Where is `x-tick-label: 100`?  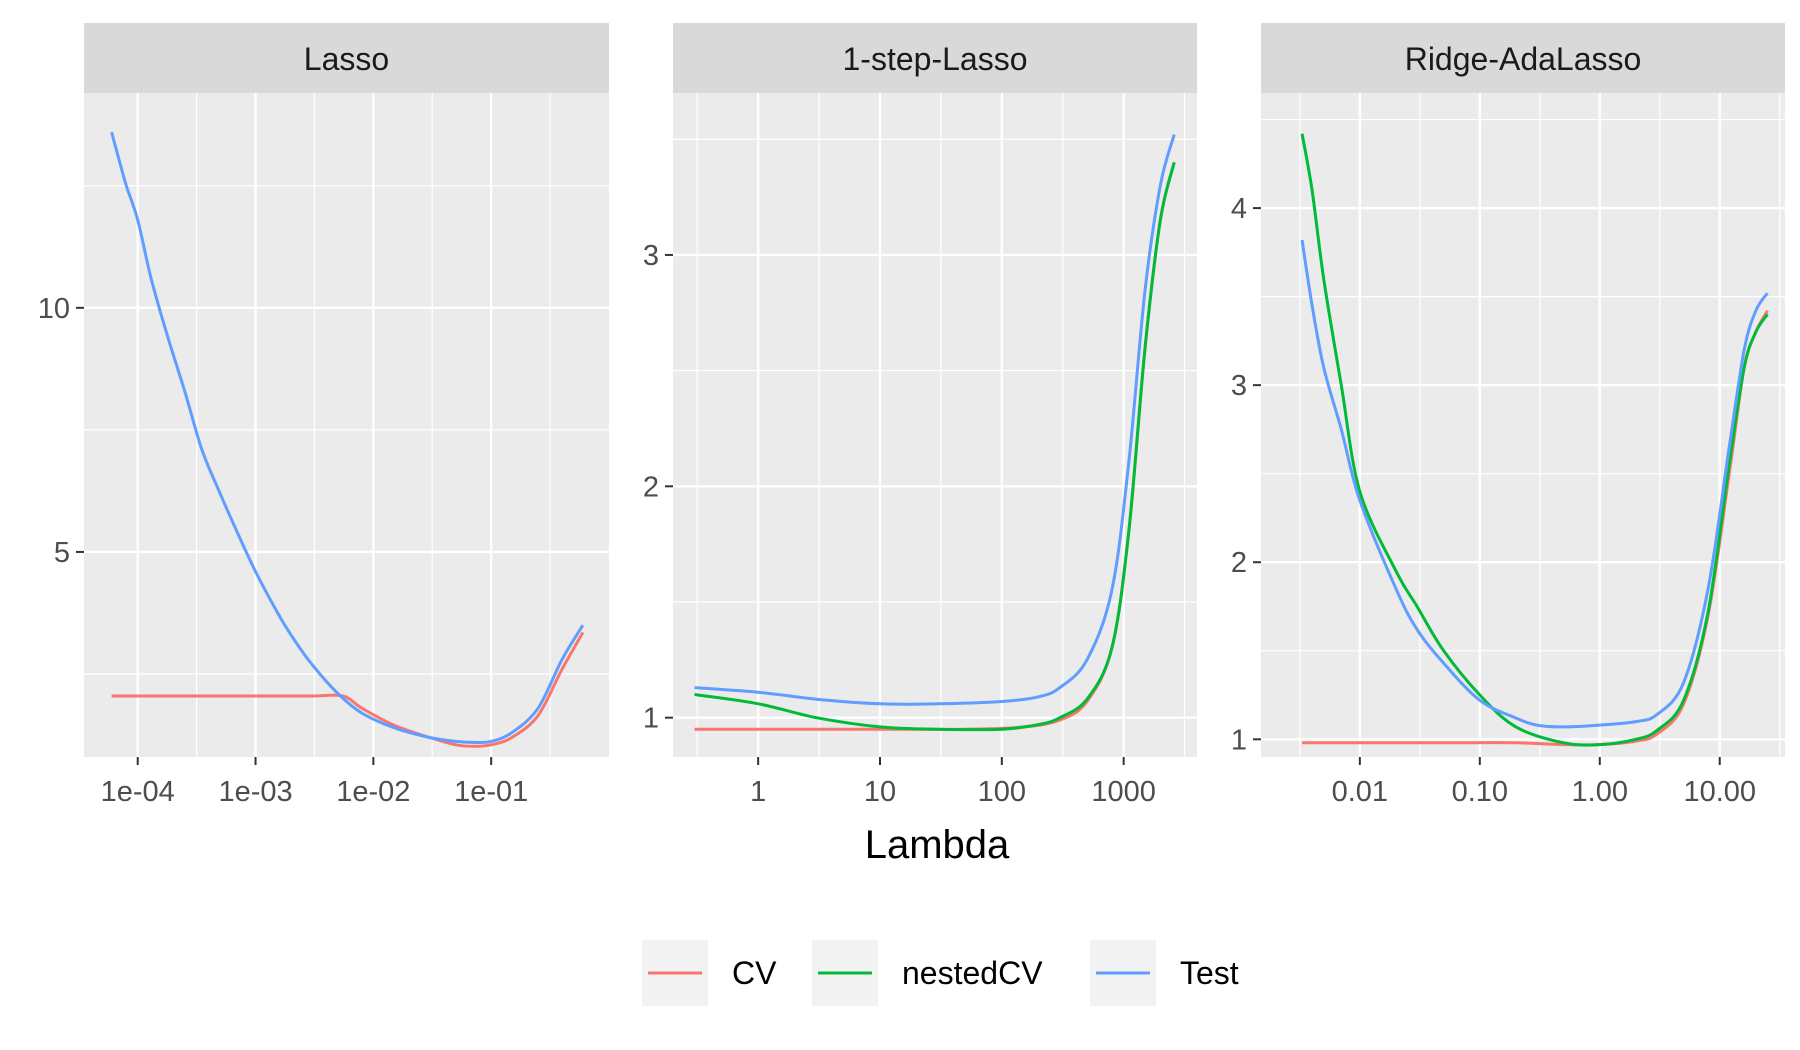
x-tick-label: 100 is located at coordinates (1002, 792).